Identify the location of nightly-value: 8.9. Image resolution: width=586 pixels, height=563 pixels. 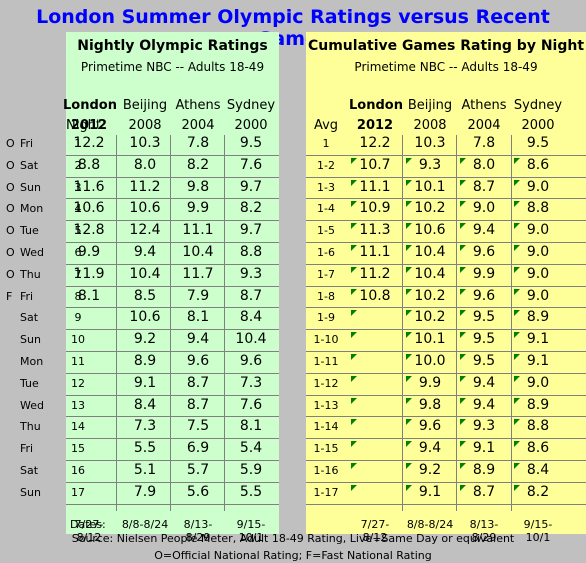
(145, 361).